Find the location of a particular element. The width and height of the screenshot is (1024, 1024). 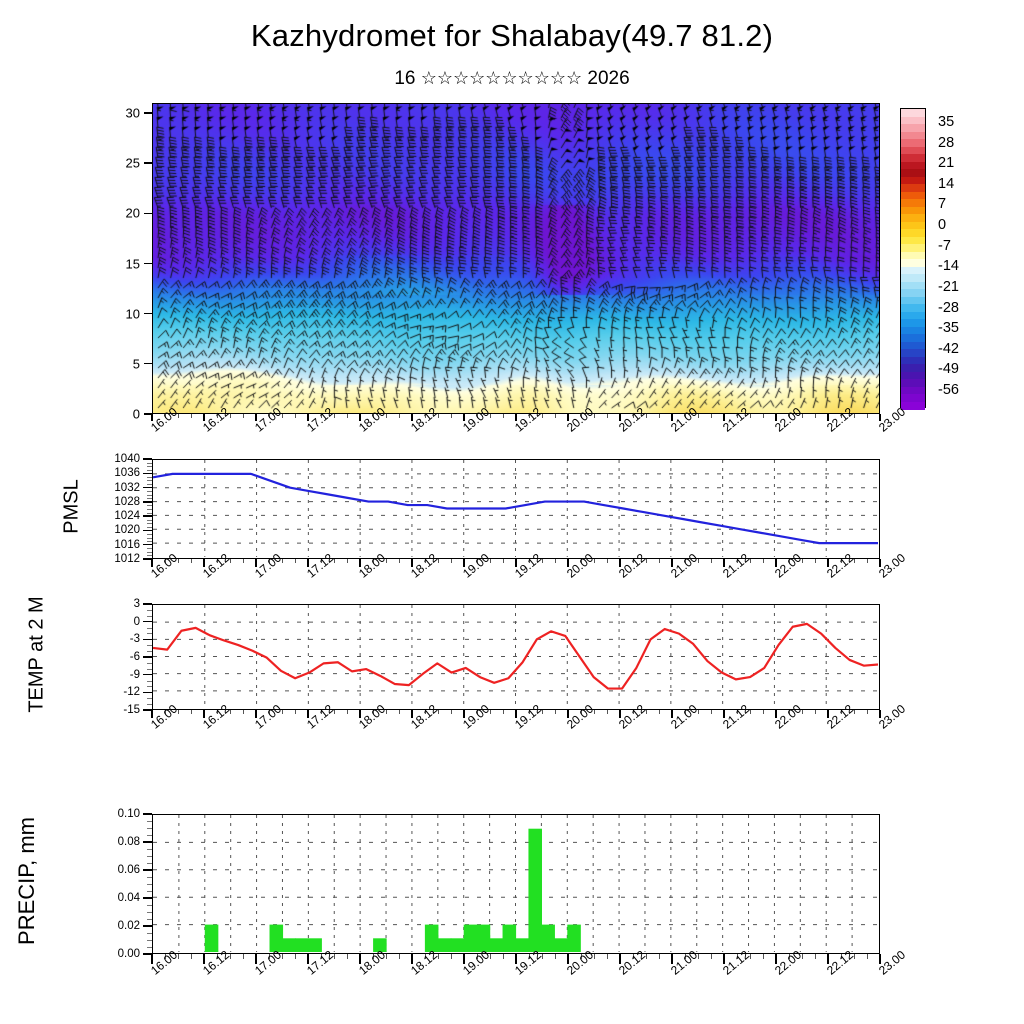

y-axis-tick-label: -12 is located at coordinates (131, 692).